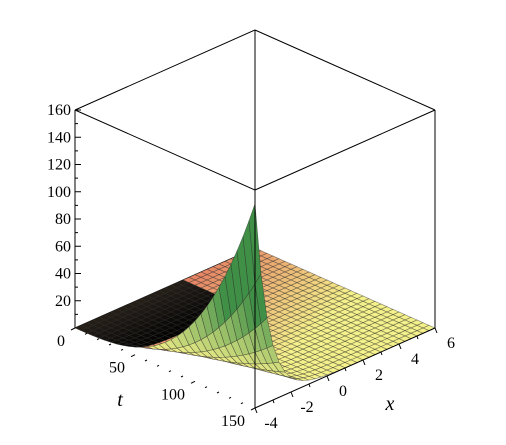  Describe the element at coordinates (59, 192) in the screenshot. I see `z-tick-label: 100` at that location.